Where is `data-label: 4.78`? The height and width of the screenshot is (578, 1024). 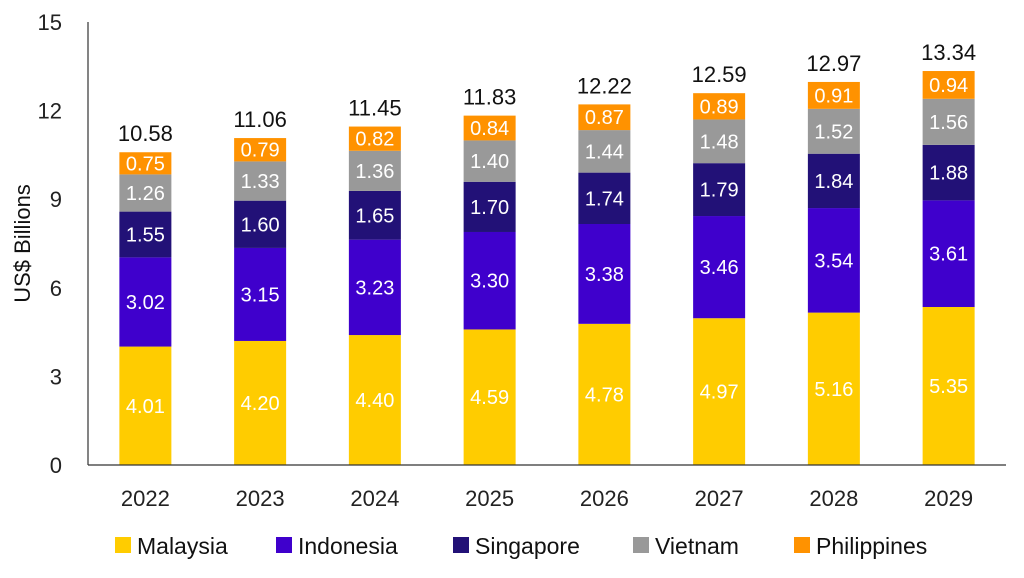
data-label: 4.78 is located at coordinates (604, 395).